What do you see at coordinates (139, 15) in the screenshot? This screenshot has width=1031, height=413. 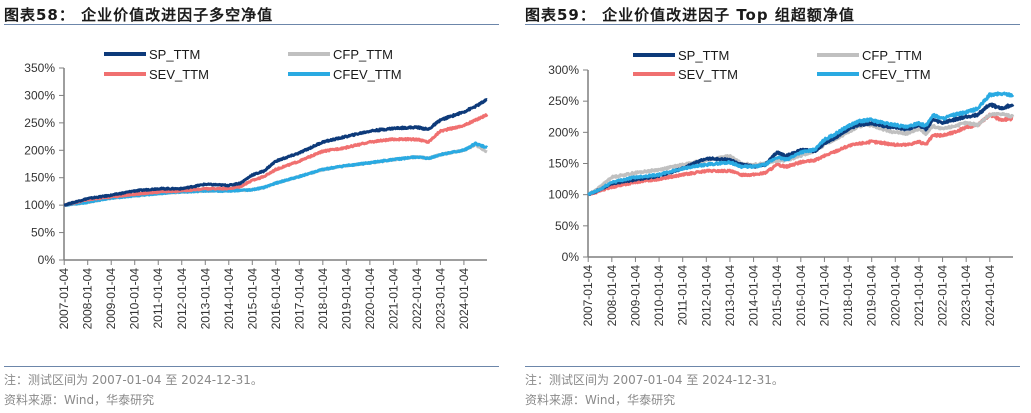 I see `chart-title: 图表58： 企业价值改进因子多空净值` at bounding box center [139, 15].